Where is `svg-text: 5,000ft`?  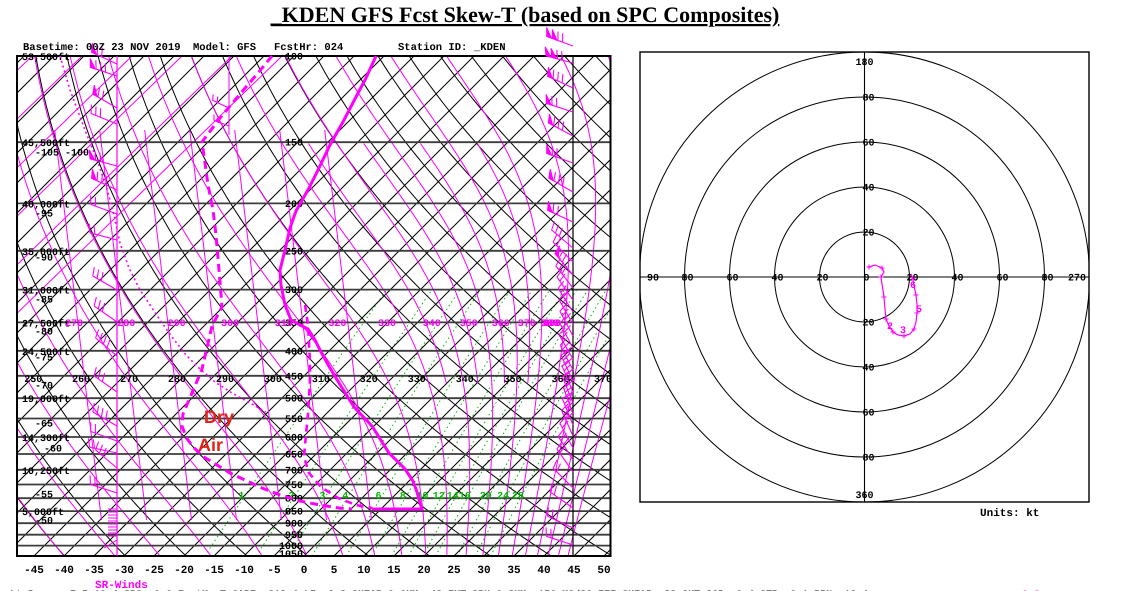 svg-text: 5,000ft is located at coordinates (43, 513).